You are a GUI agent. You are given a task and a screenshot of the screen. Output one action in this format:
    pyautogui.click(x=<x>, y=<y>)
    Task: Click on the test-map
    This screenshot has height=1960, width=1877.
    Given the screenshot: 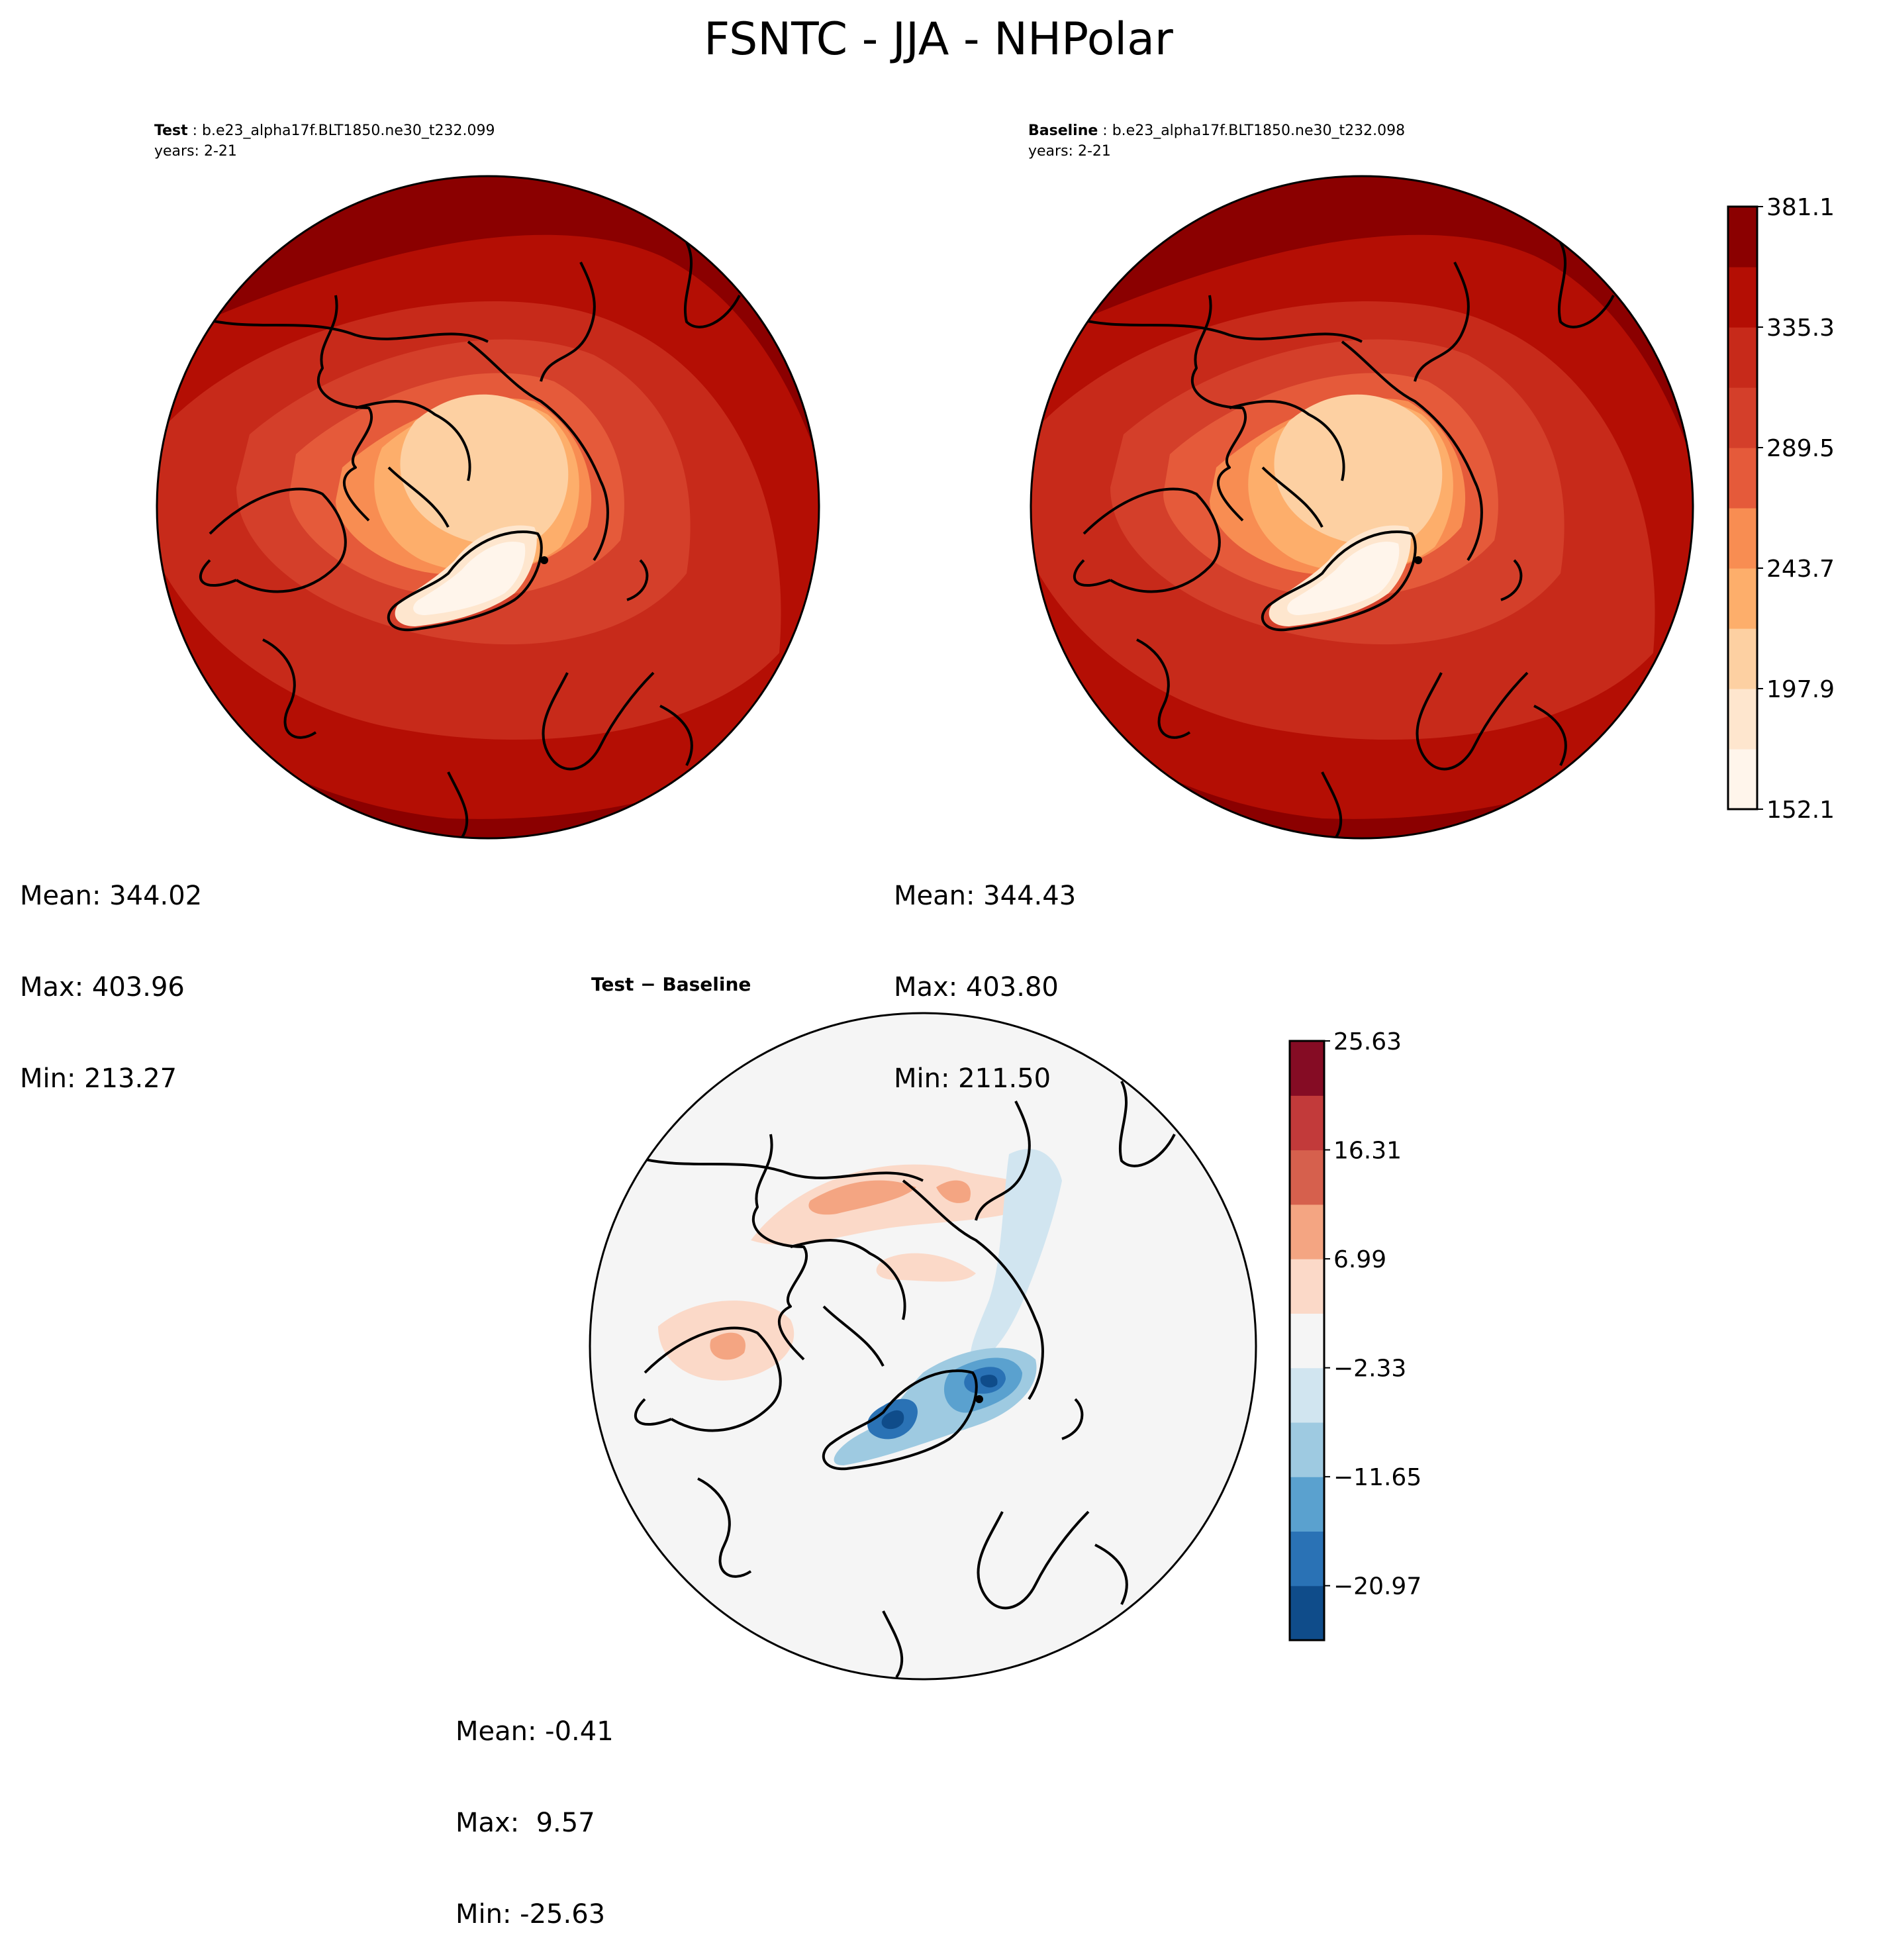 What is the action you would take?
    pyautogui.click(x=488, y=507)
    